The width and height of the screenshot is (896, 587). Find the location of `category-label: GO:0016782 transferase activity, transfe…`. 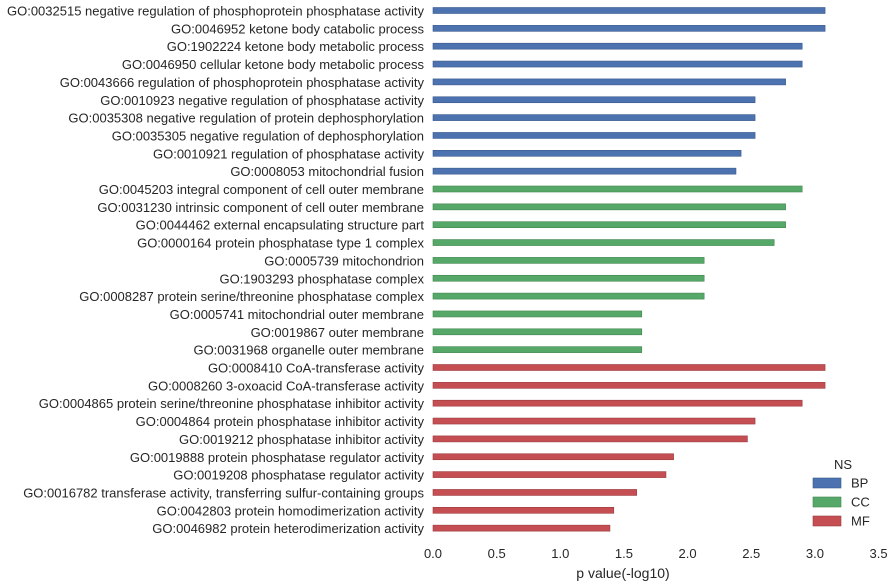

category-label: GO:0016782 transferase activity, transfe… is located at coordinates (223, 492).